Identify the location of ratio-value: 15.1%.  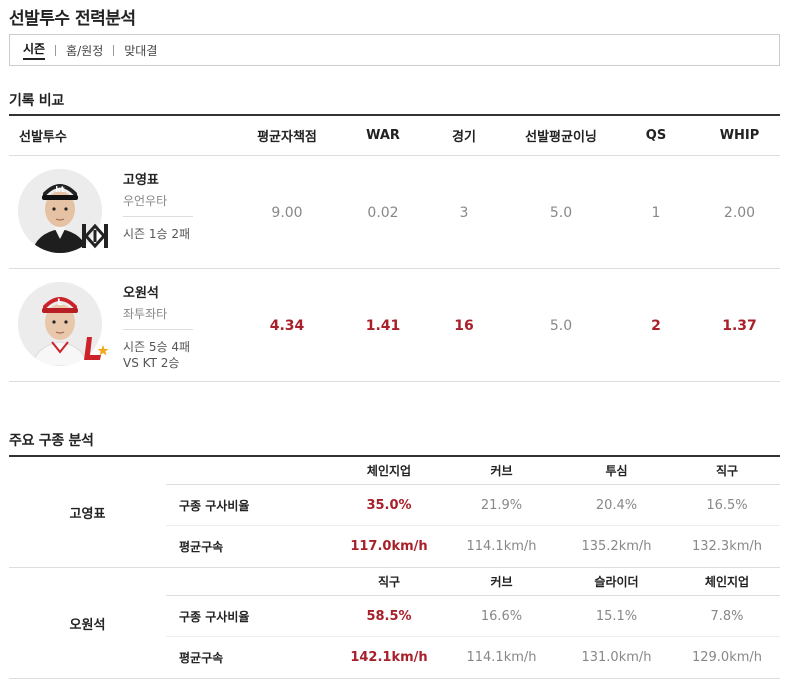
(616, 616).